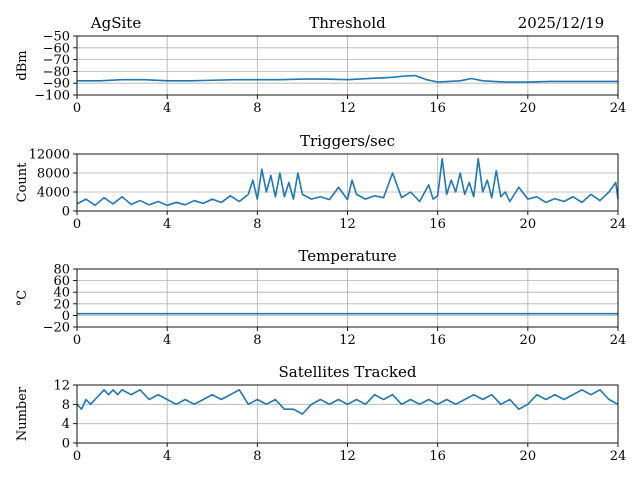 The height and width of the screenshot is (480, 640). I want to click on chart-title: Temperature, so click(347, 256).